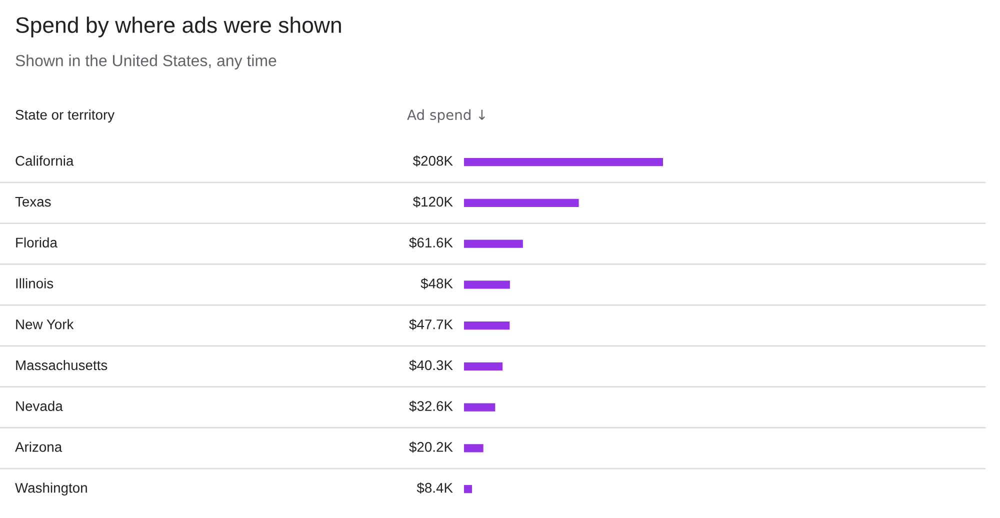 Image resolution: width=1000 pixels, height=518 pixels. What do you see at coordinates (38, 447) in the screenshot?
I see `y-tick-label: Arizona` at bounding box center [38, 447].